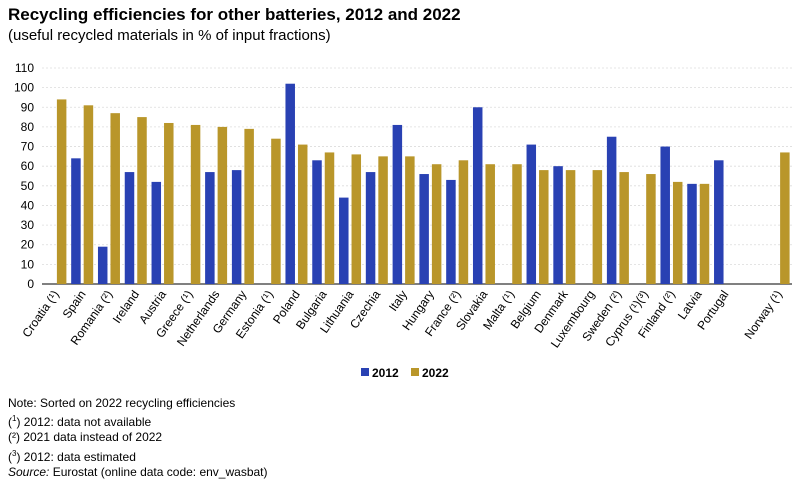 The width and height of the screenshot is (800, 480). What do you see at coordinates (365, 372) in the screenshot?
I see `legend-swatch-2012` at bounding box center [365, 372].